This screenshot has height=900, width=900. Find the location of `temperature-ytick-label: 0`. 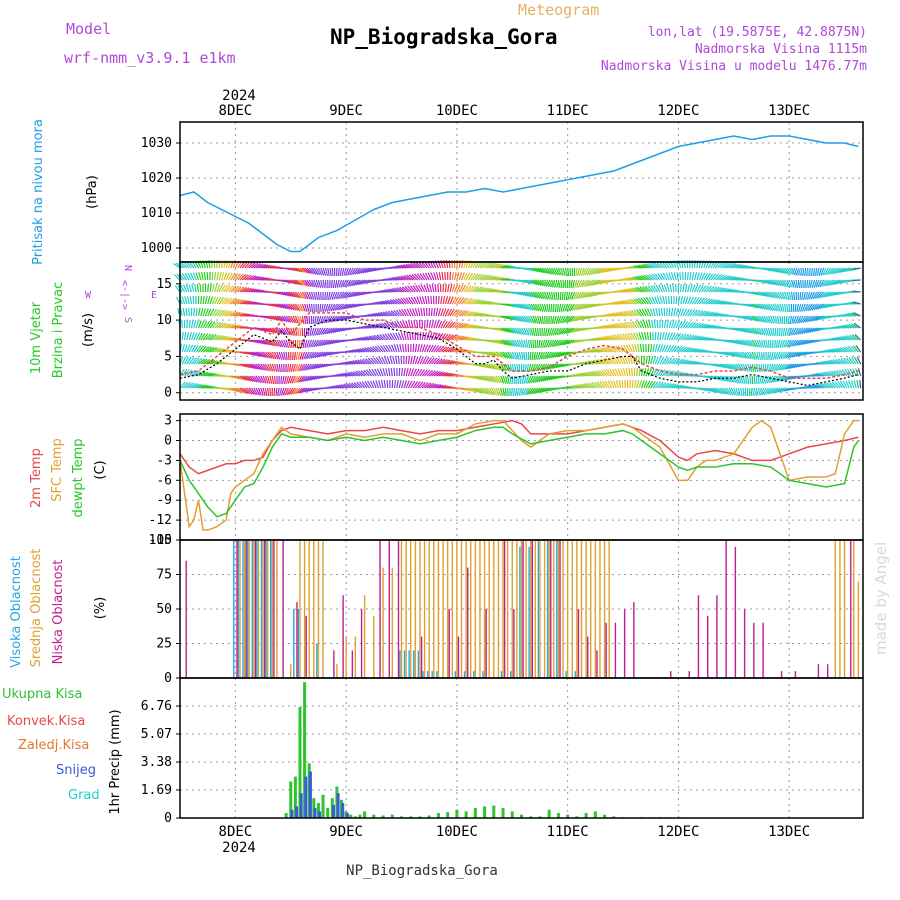

temperature-ytick-label: 0 is located at coordinates (168, 441).